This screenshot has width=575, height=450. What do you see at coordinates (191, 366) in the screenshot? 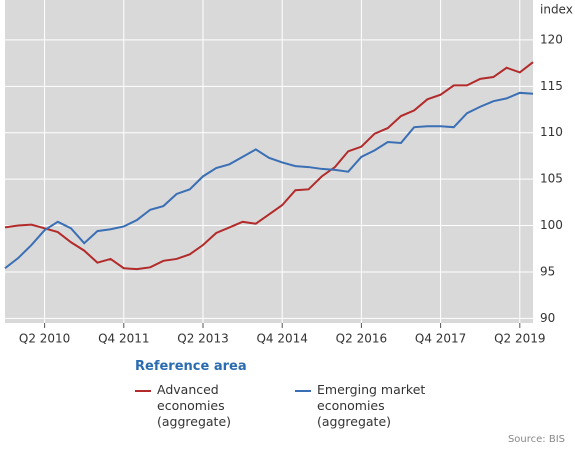
I see `legend-title: Reference area` at bounding box center [191, 366].